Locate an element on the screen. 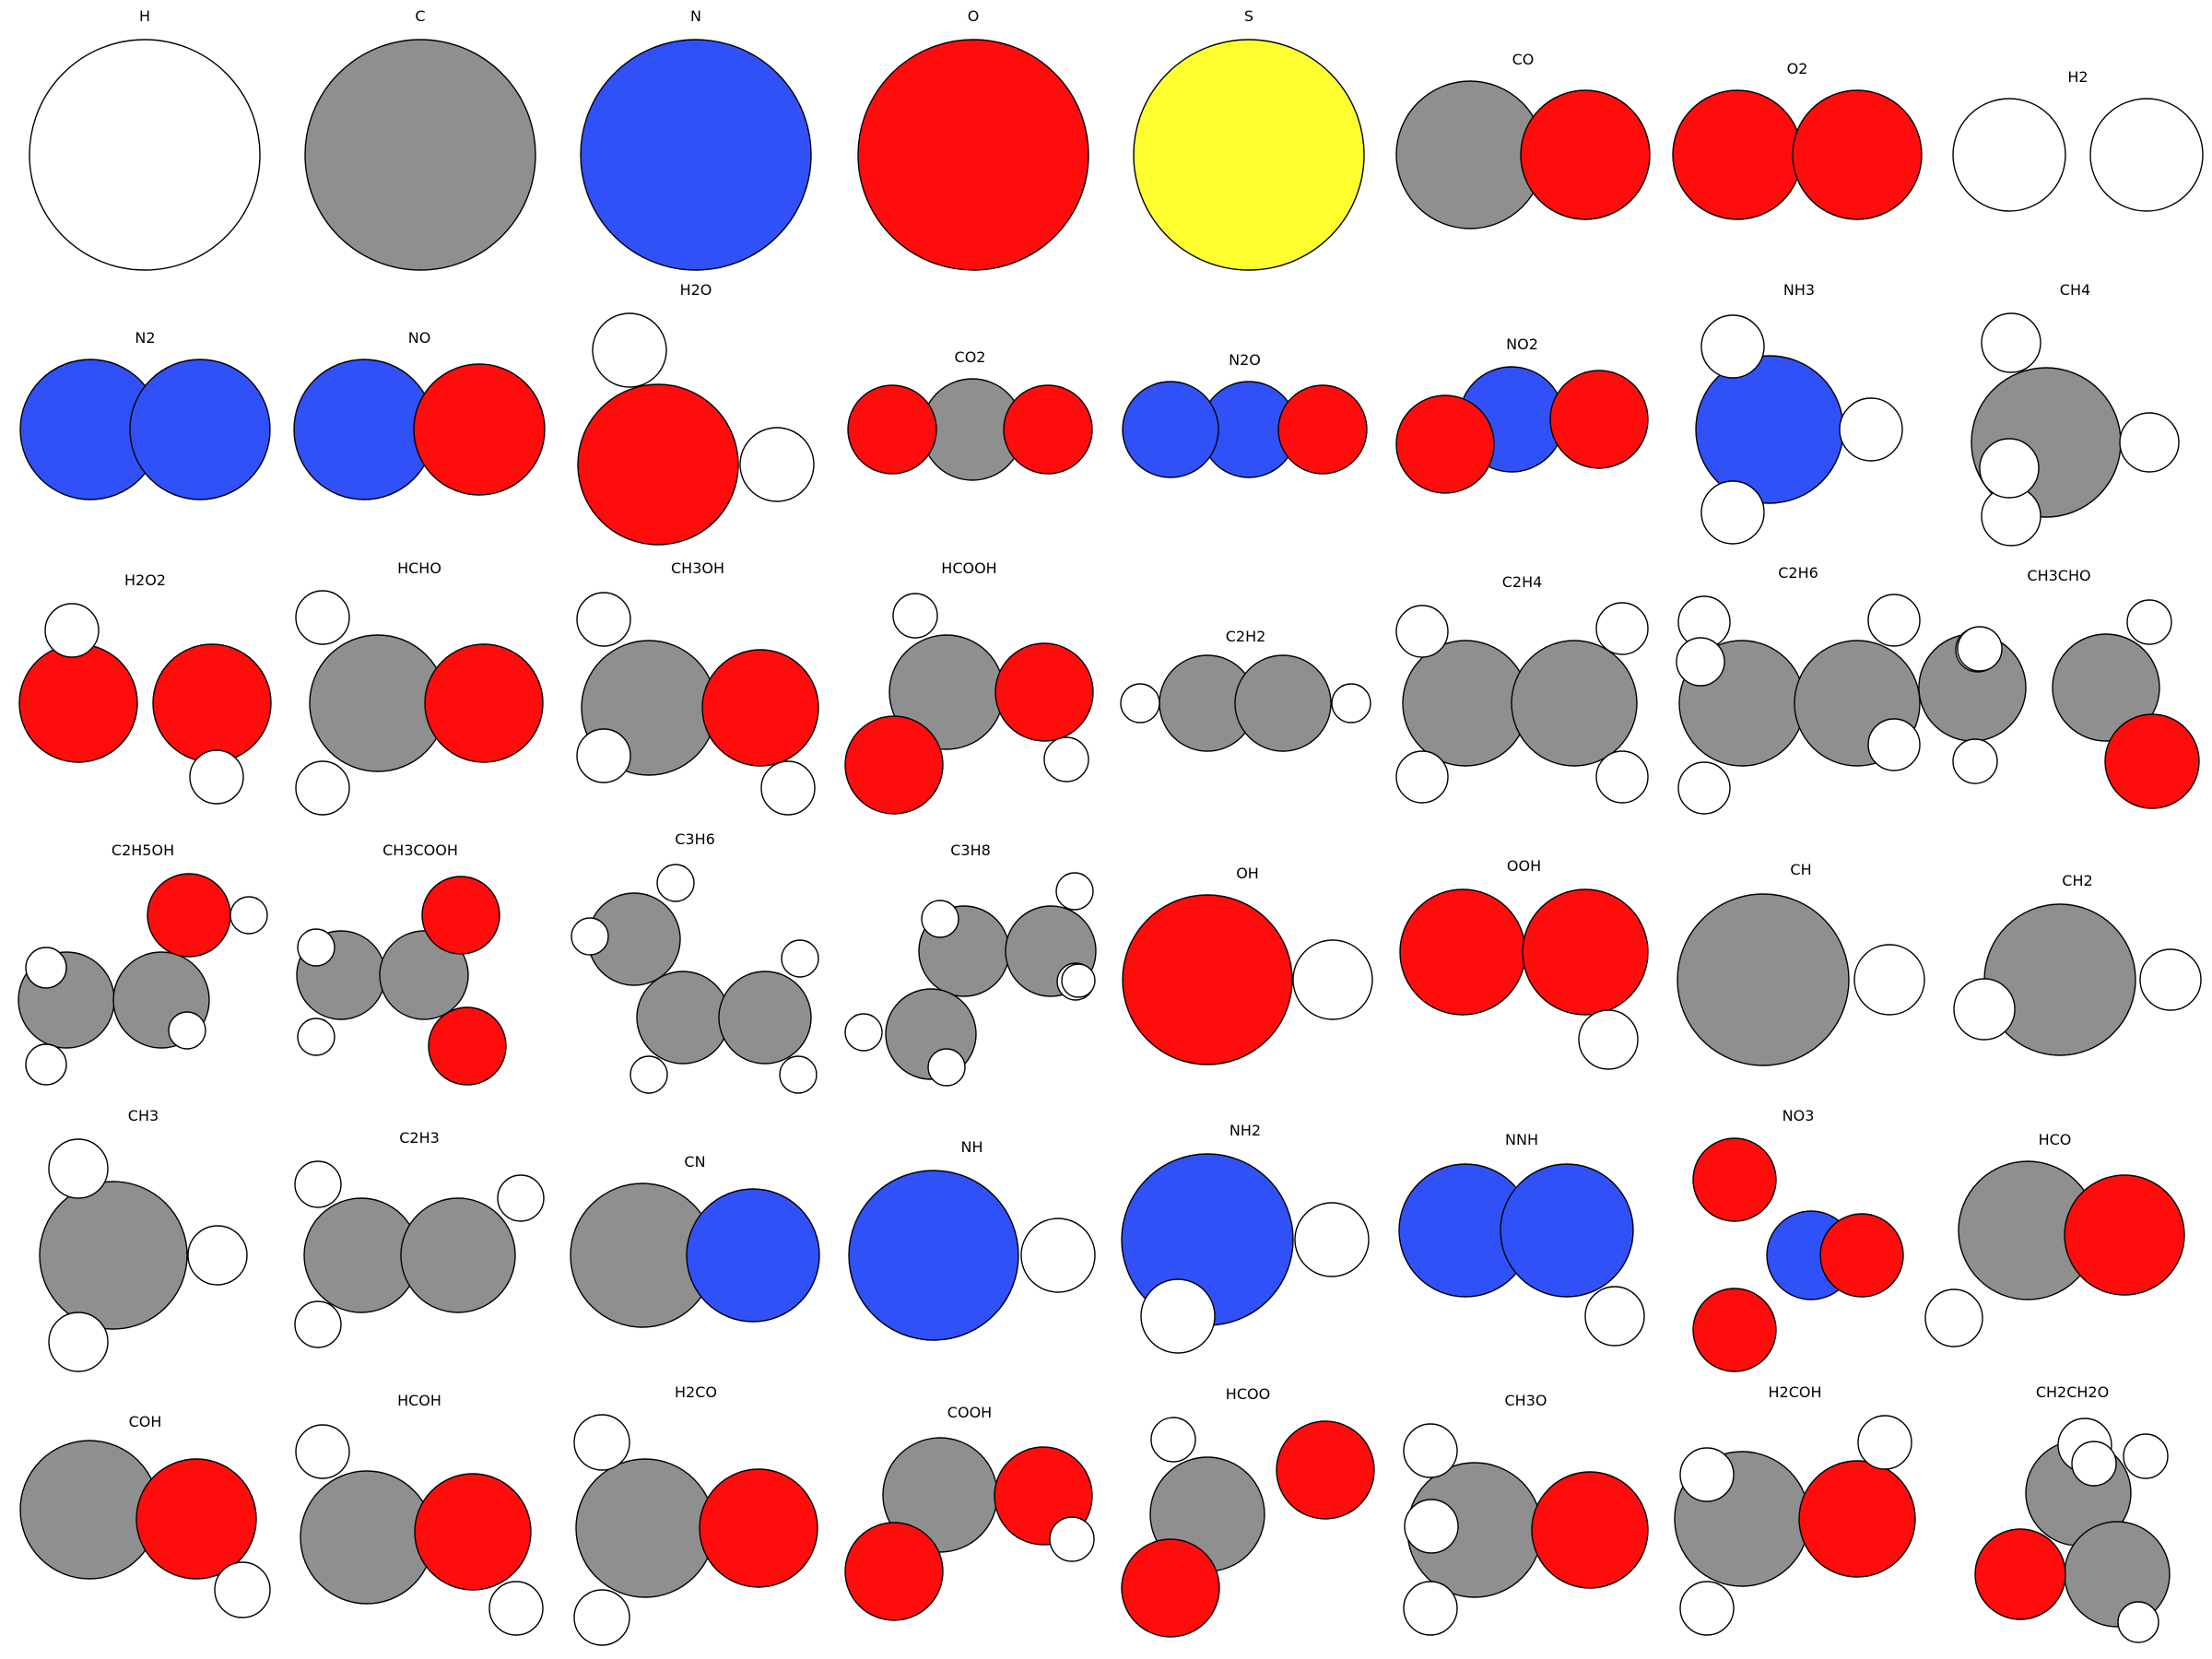  molecule-ch3: CH3 is located at coordinates (143, 1239).